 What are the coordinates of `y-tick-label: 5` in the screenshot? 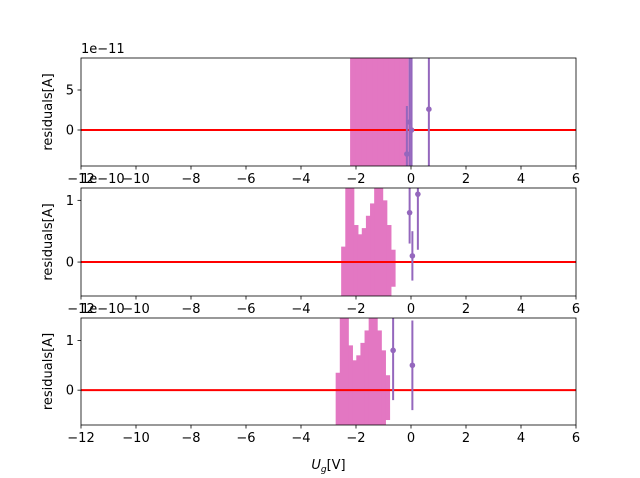 It's located at (70, 91).